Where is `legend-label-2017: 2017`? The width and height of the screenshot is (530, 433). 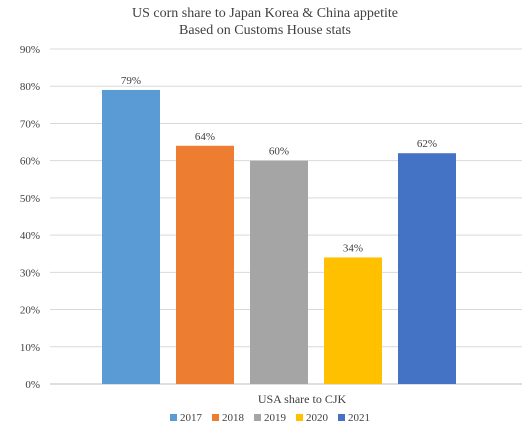
legend-label-2017: 2017 is located at coordinates (191, 418).